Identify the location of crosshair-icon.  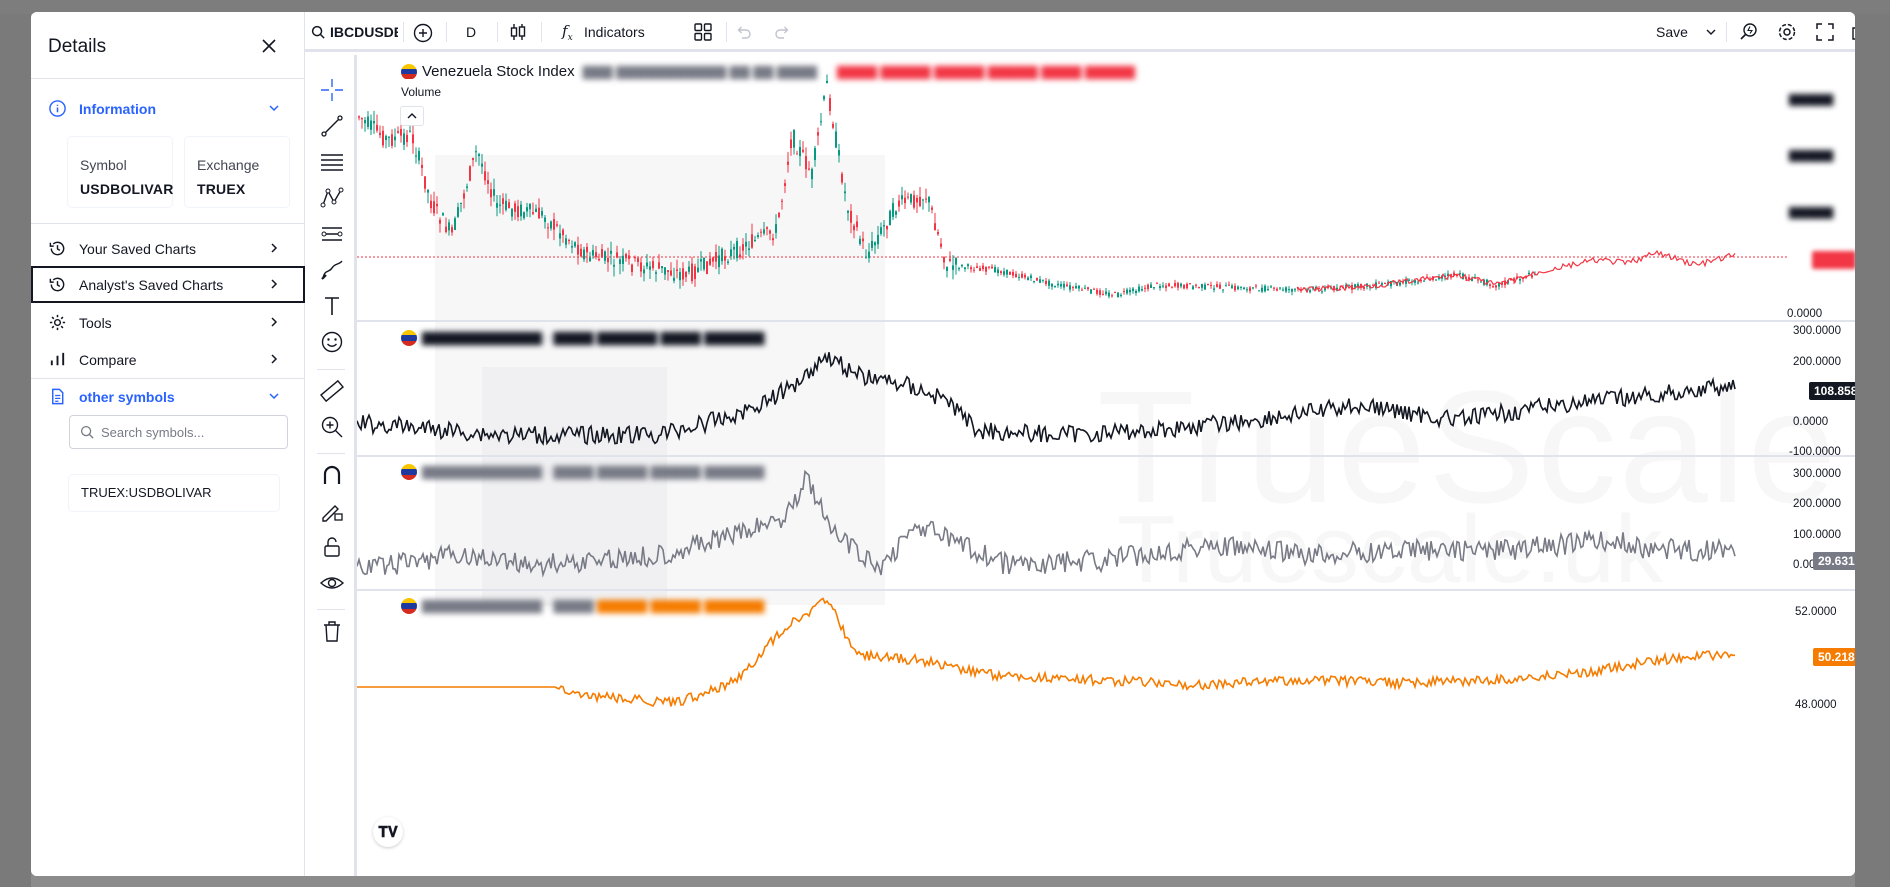
(332, 90).